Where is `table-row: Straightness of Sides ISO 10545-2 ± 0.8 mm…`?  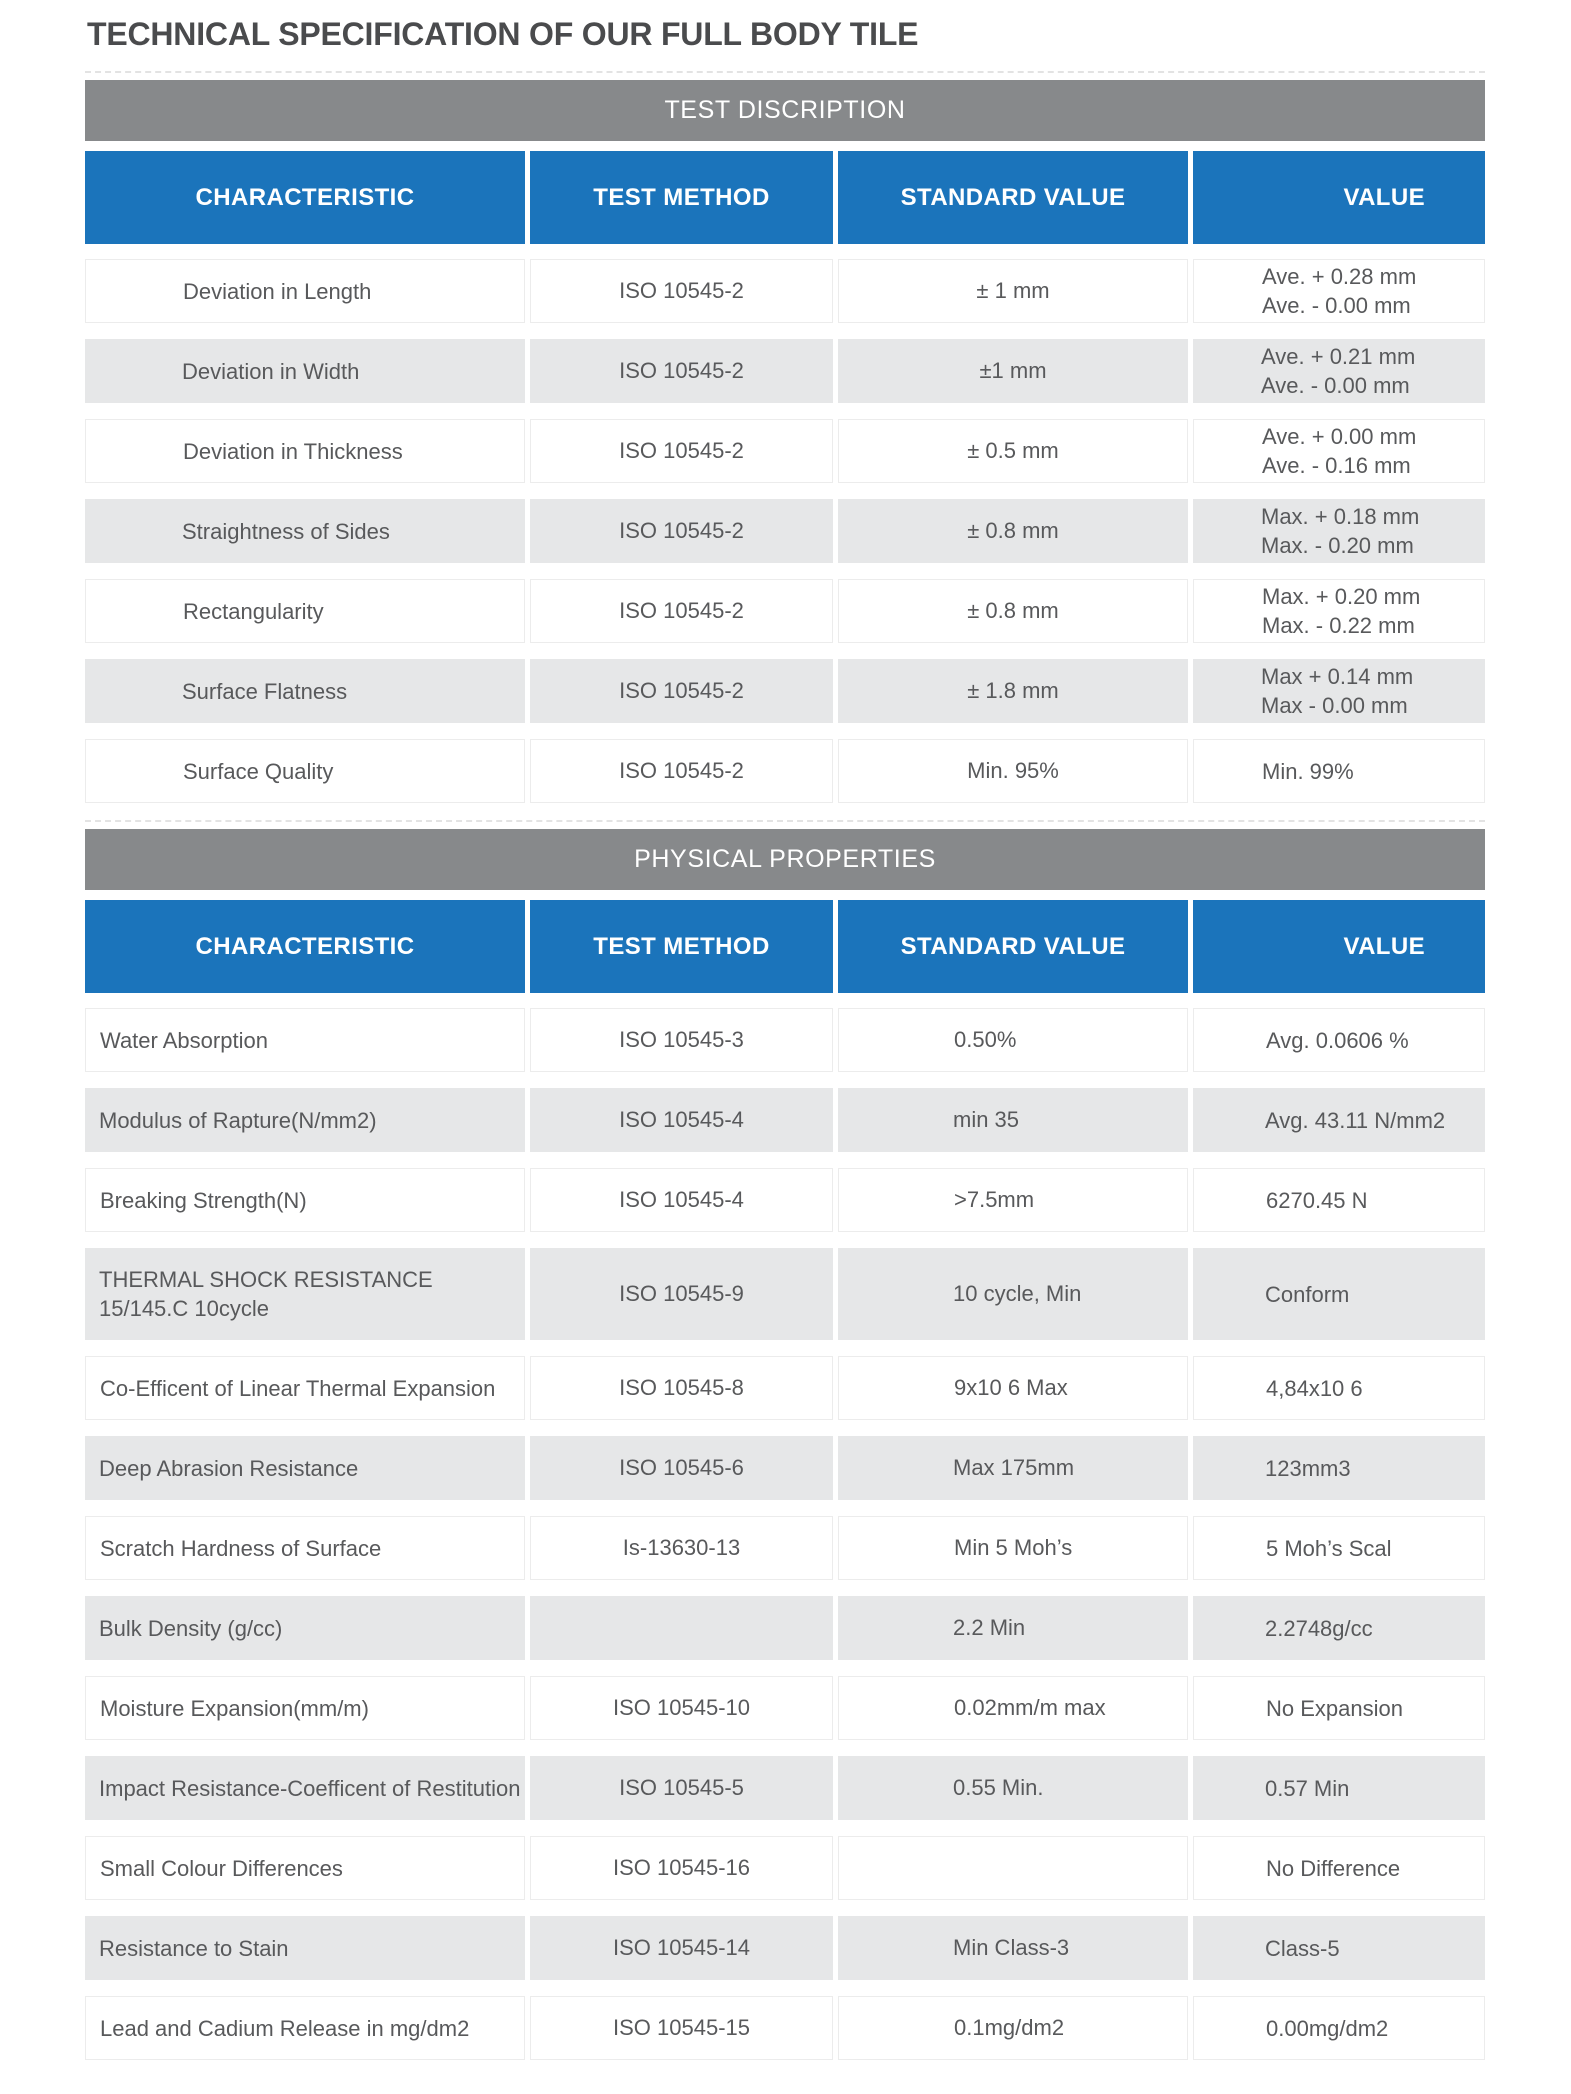 table-row: Straightness of Sides ISO 10545-2 ± 0.8 mm… is located at coordinates (785, 531).